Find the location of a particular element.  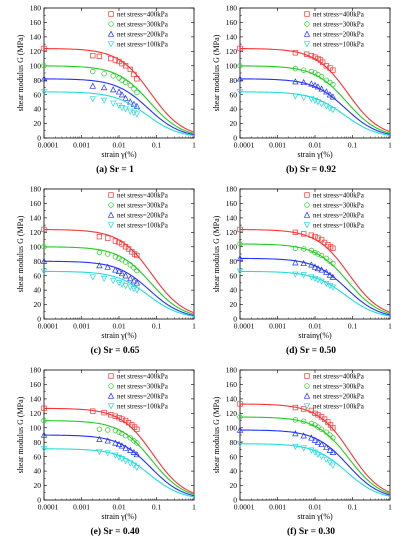

x-tick-label: 0.0001 is located at coordinates (244, 145).